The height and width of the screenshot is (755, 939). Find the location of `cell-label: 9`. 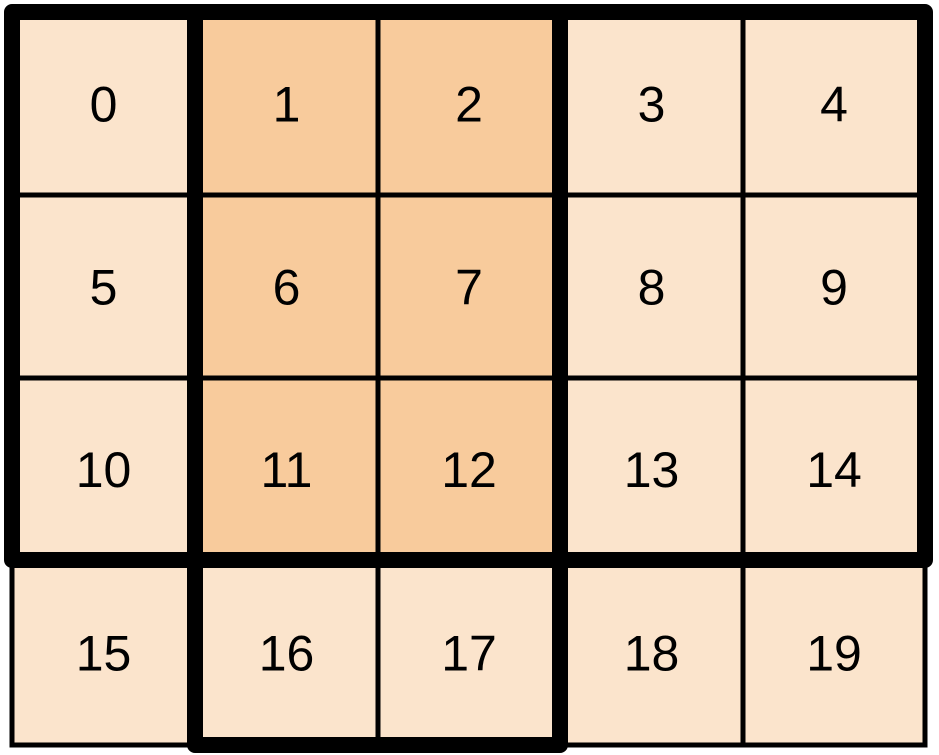

cell-label: 9 is located at coordinates (834, 288).